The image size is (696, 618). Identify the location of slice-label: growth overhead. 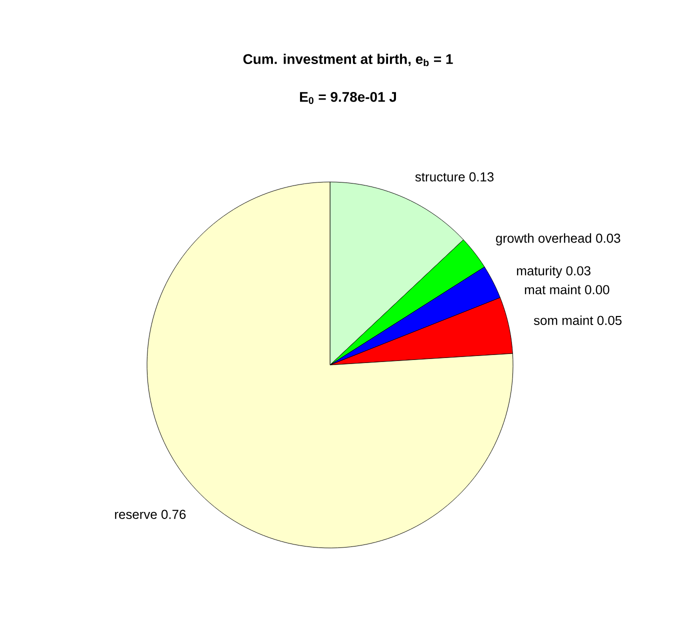
(544, 239).